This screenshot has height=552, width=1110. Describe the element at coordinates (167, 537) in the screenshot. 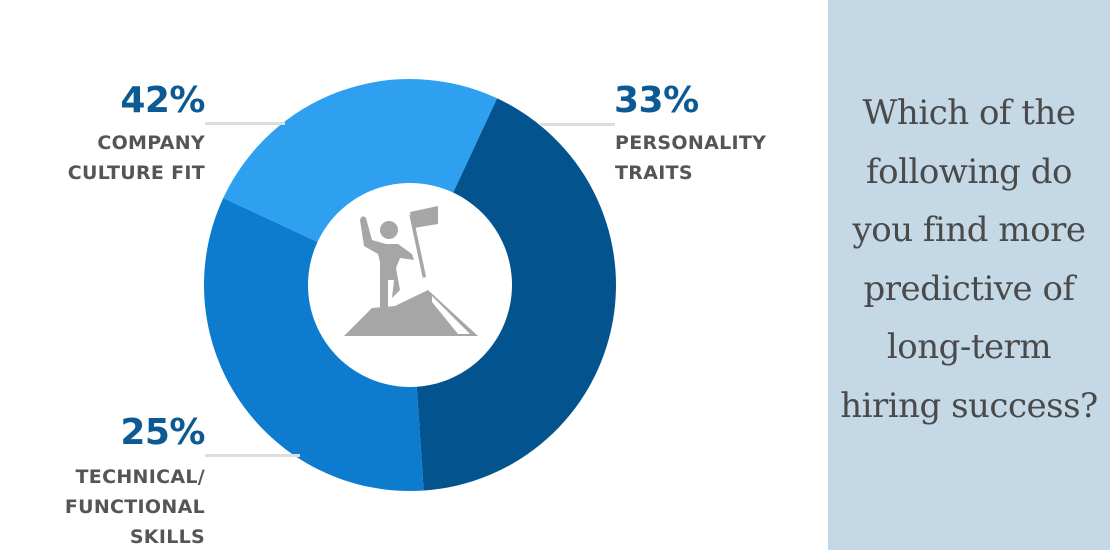

I see `label-line: SKILLS` at that location.